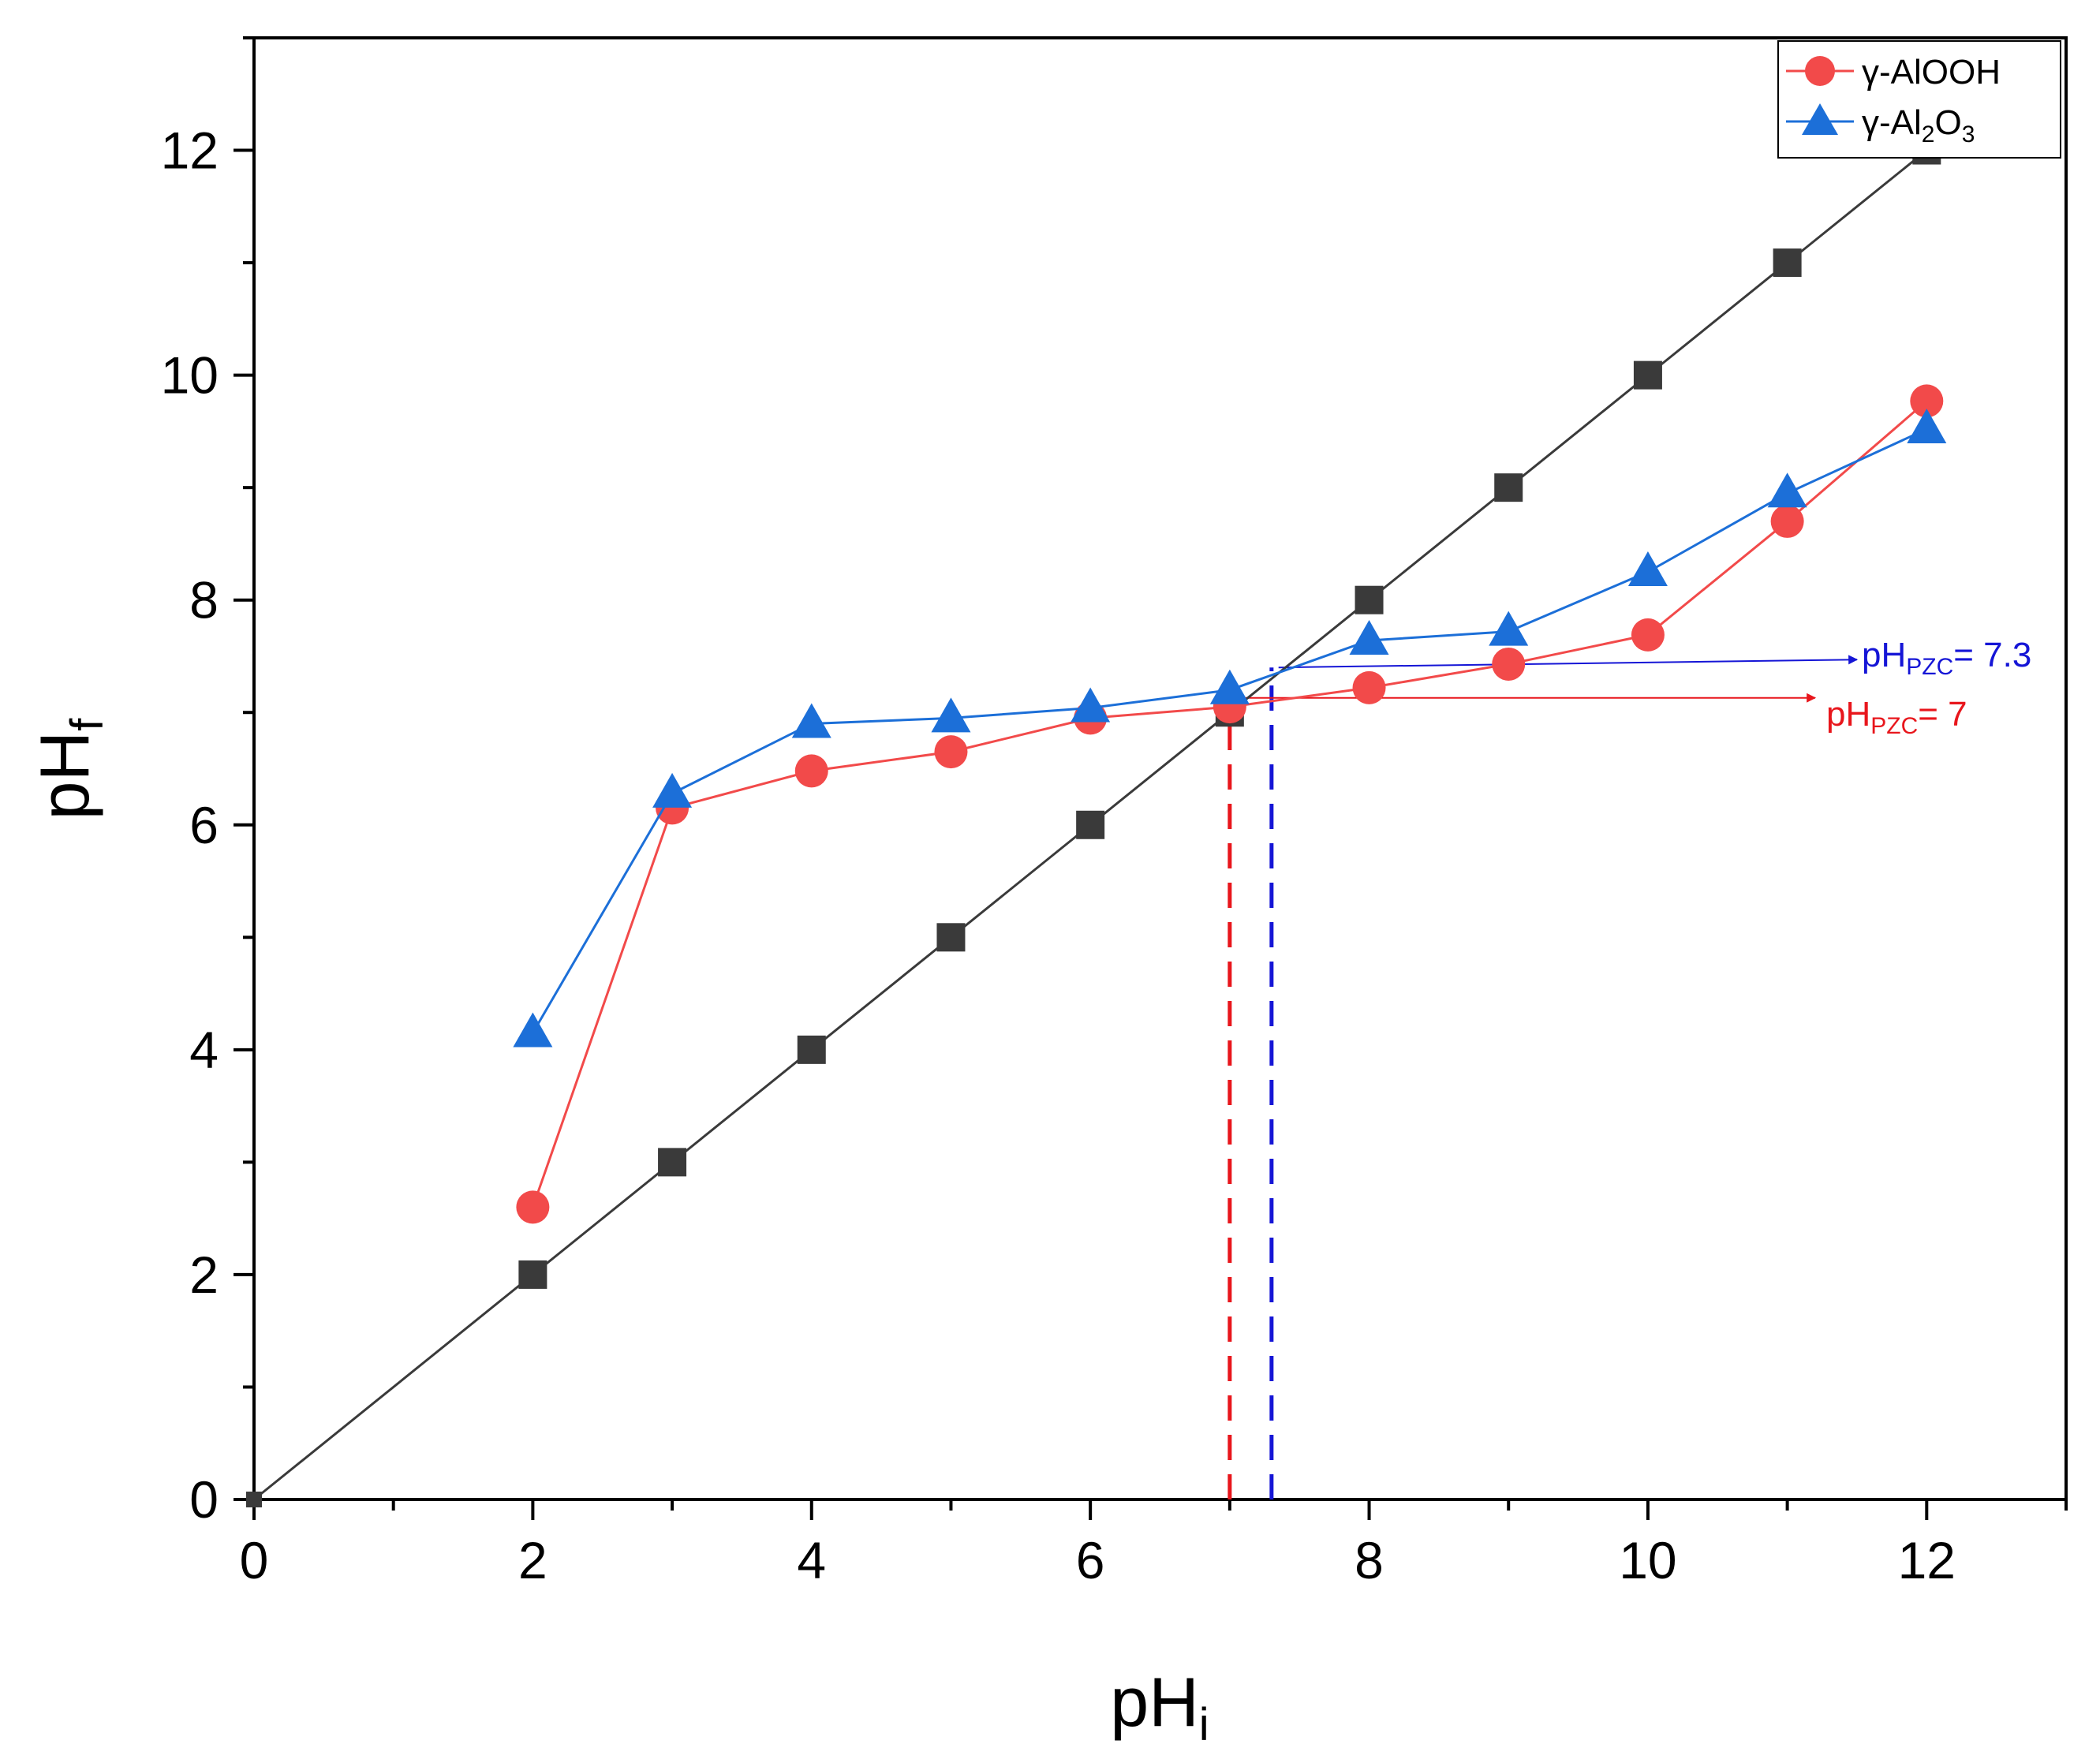  Describe the element at coordinates (1931, 72) in the screenshot. I see `legend-label-alooh: γ-AlOOH` at that location.